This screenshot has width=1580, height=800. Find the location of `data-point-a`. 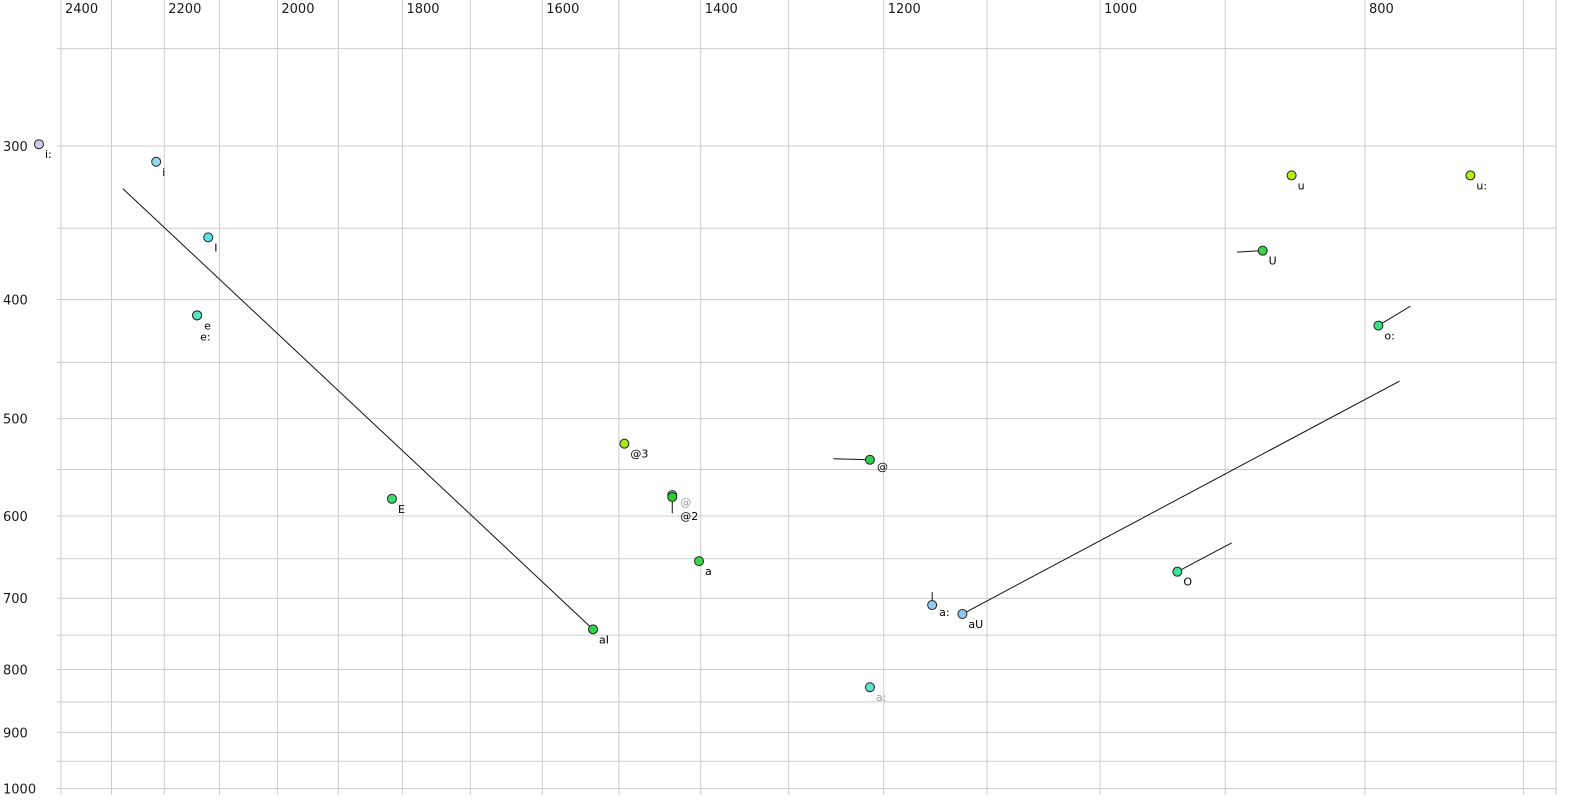

data-point-a is located at coordinates (699, 561).